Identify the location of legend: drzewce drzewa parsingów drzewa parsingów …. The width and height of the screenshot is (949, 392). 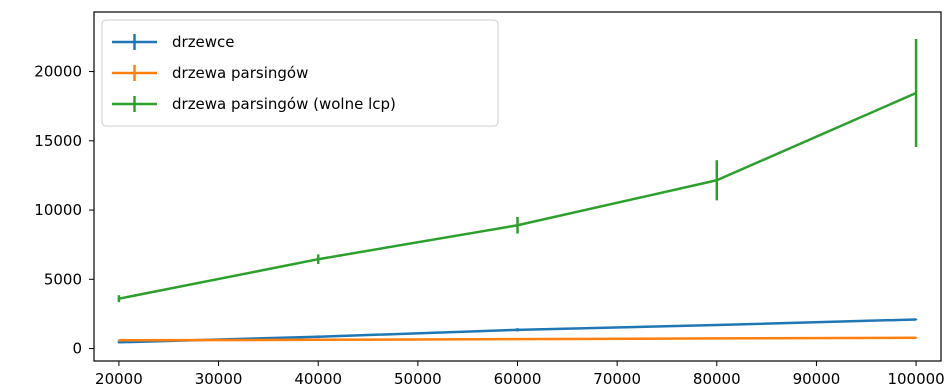
(300, 73).